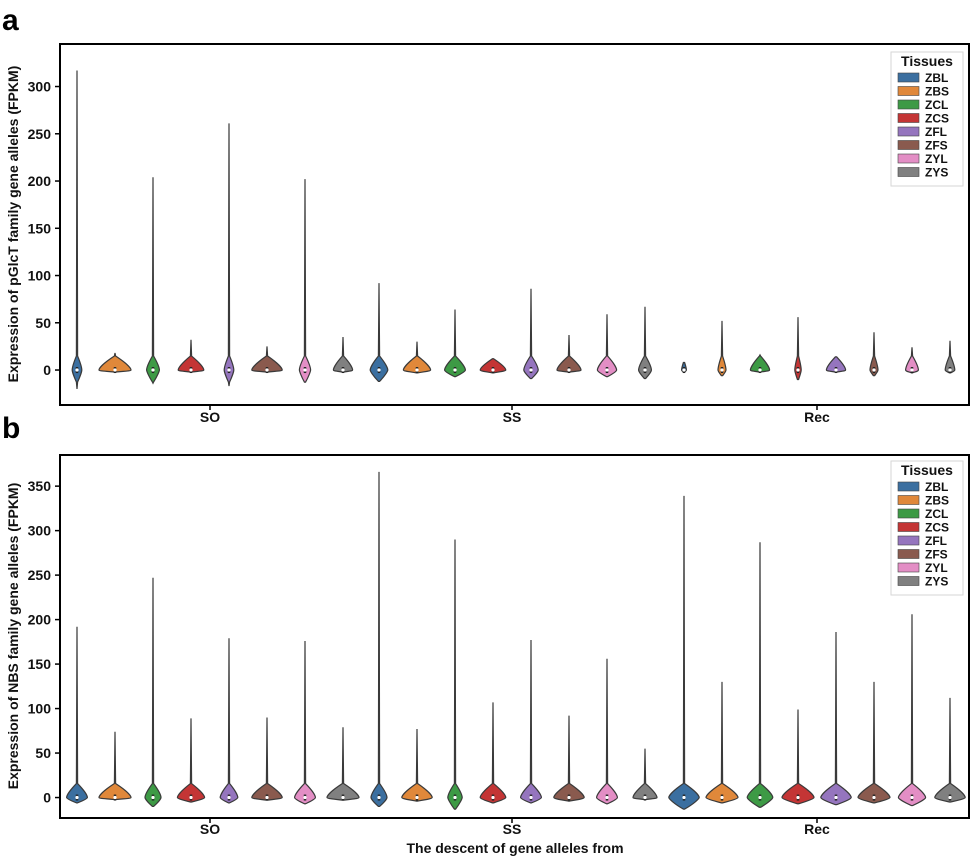 The height and width of the screenshot is (860, 973). Describe the element at coordinates (927, 470) in the screenshot. I see `panel-b-legend-title: Tissues` at that location.